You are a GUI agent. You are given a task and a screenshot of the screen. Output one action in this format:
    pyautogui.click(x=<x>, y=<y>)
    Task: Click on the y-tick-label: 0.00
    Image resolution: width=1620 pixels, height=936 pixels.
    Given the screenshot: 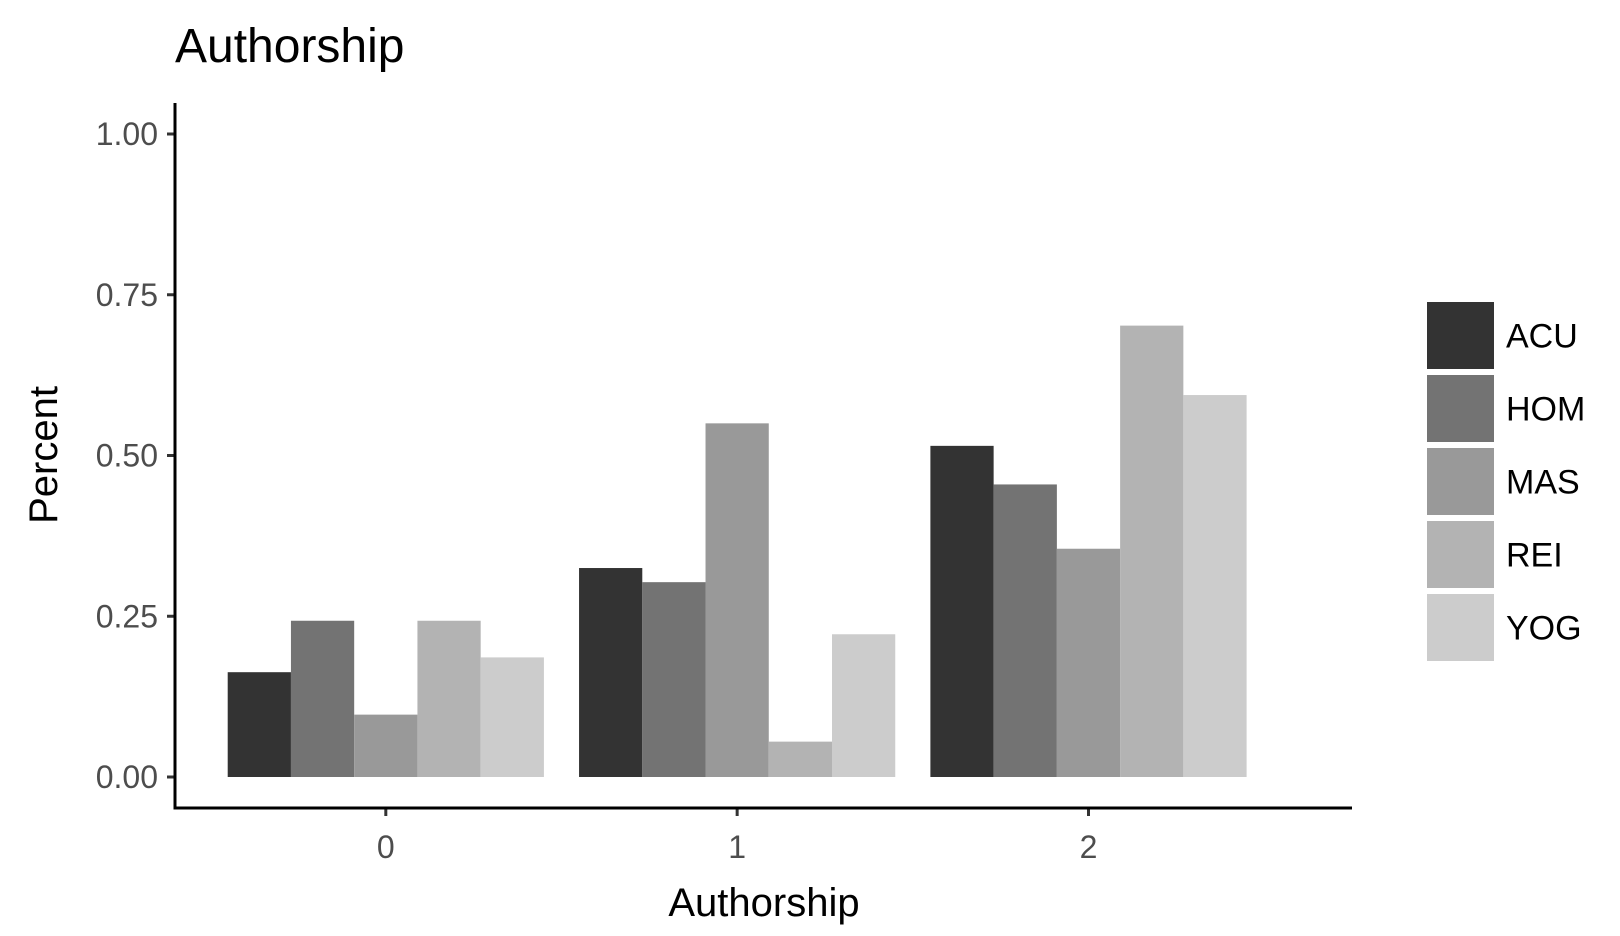 What is the action you would take?
    pyautogui.click(x=127, y=777)
    